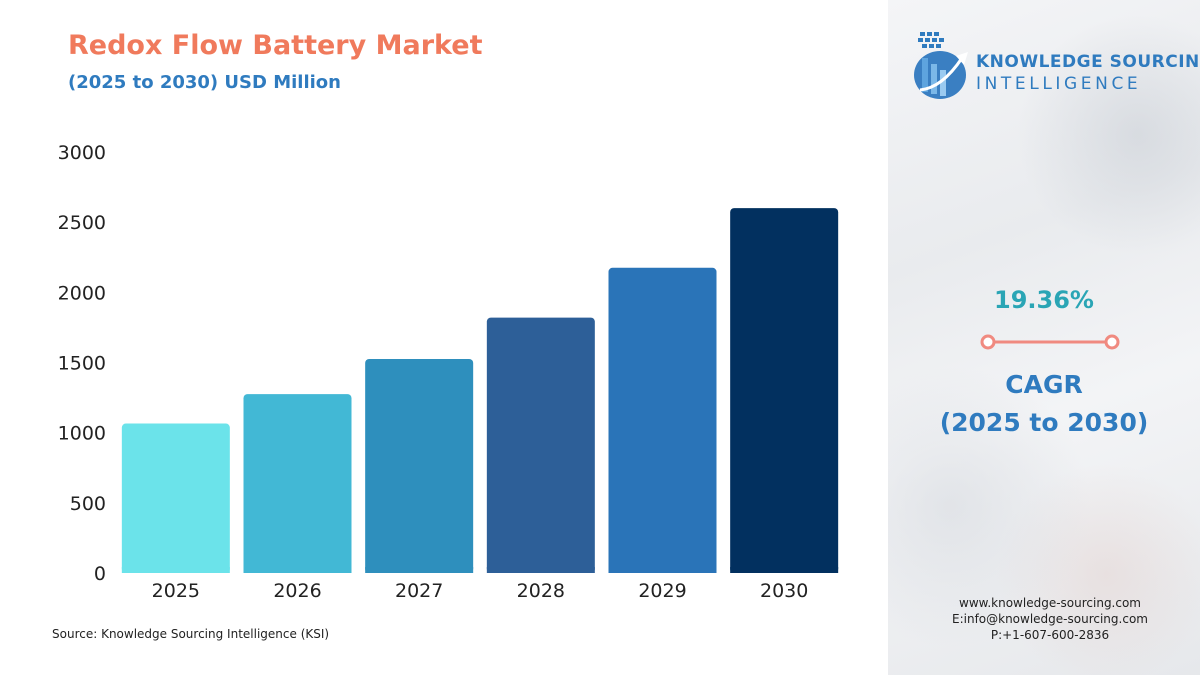 This screenshot has height=675, width=1200. I want to click on x-tick-label: 2029, so click(662, 591).